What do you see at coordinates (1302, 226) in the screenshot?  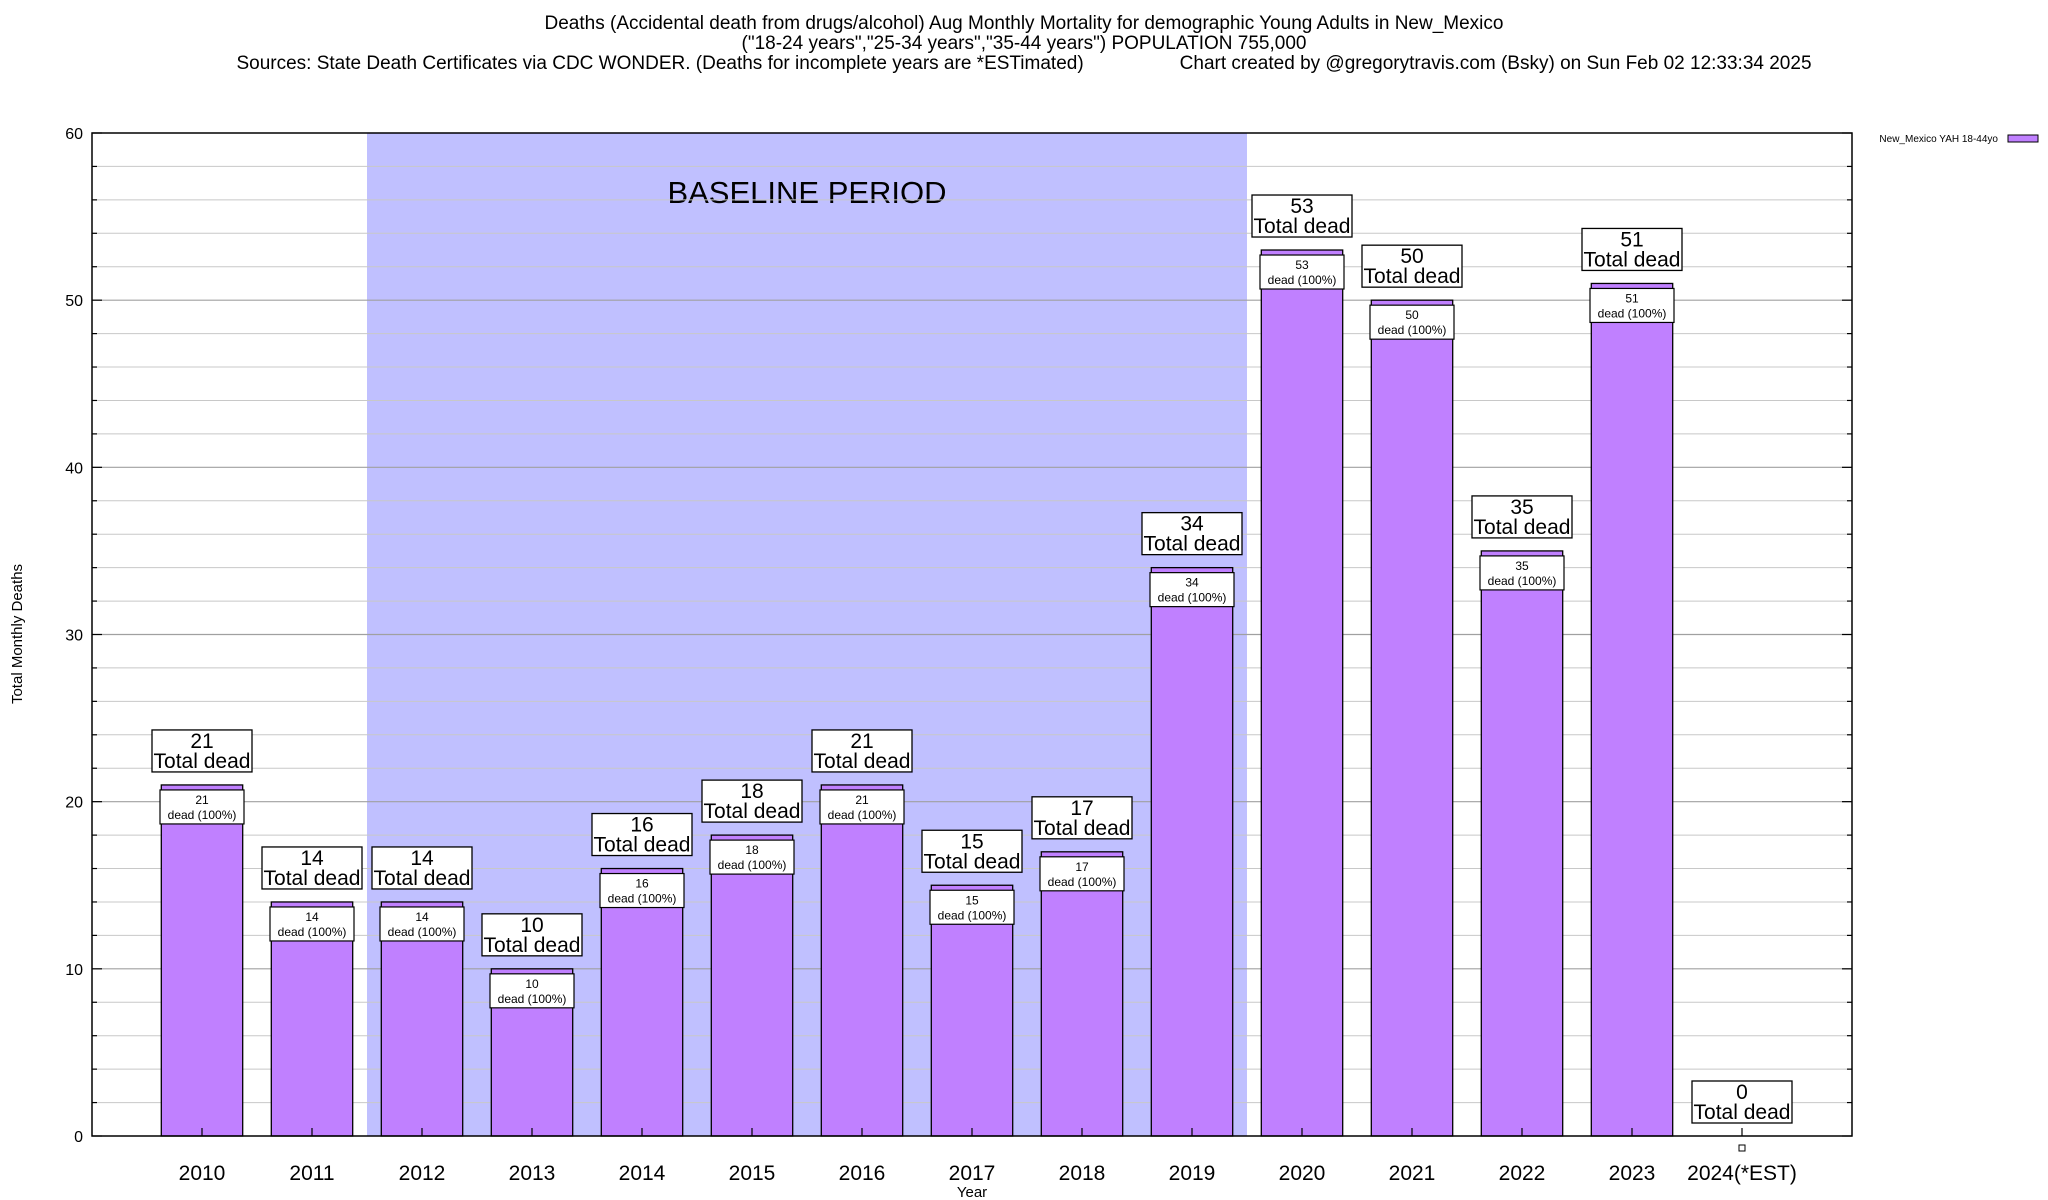 I see `total-label-text-2020: Total dead` at bounding box center [1302, 226].